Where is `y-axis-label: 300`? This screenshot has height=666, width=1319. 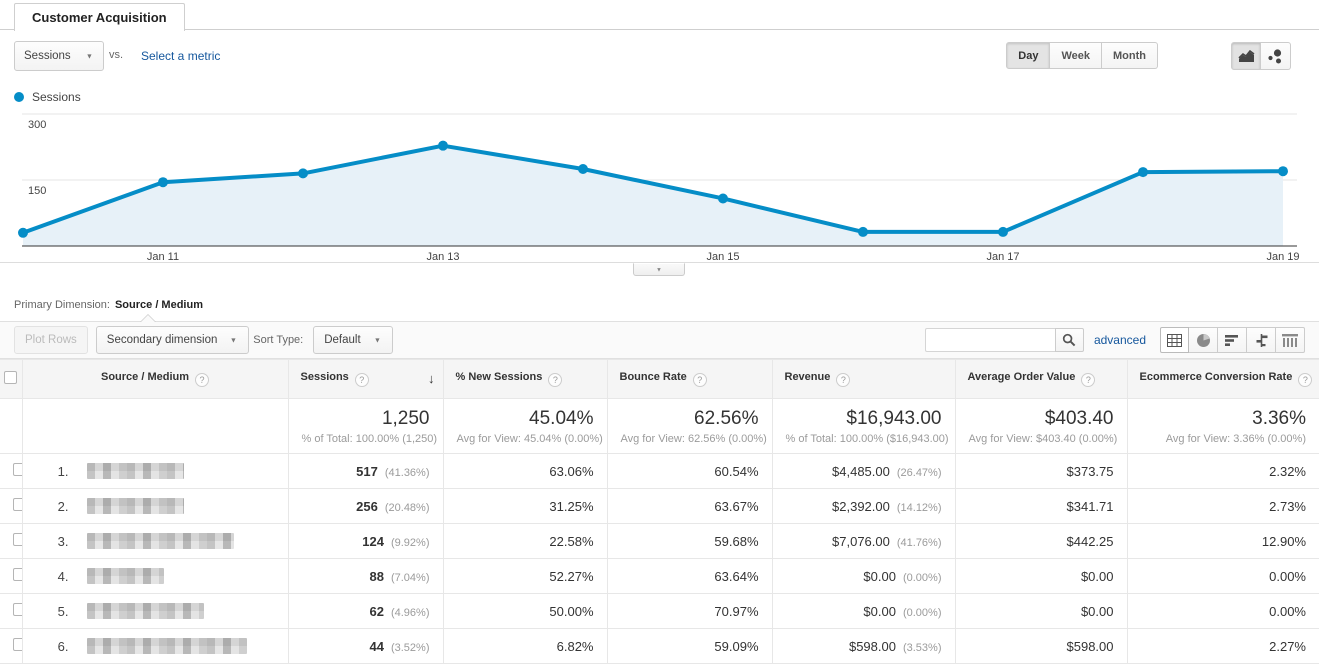
y-axis-label: 300 is located at coordinates (37, 125).